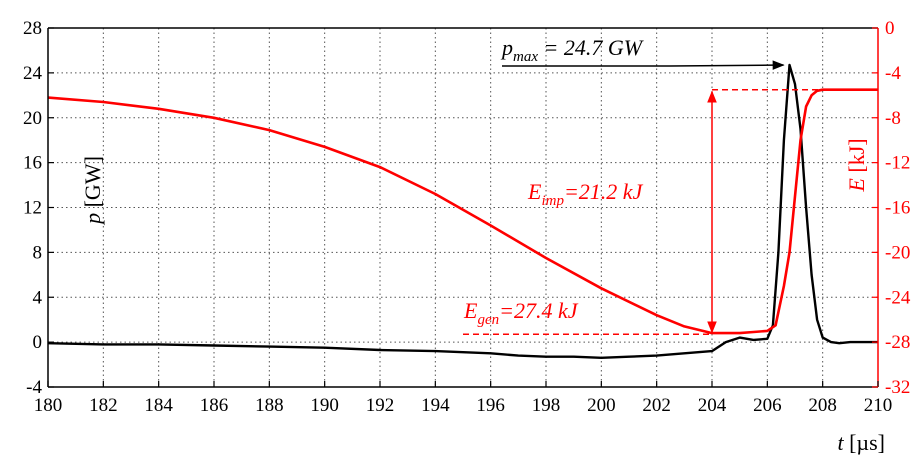 This screenshot has width=923, height=456. I want to click on annotation-egen: Egen=27.4 kJ, so click(521, 313).